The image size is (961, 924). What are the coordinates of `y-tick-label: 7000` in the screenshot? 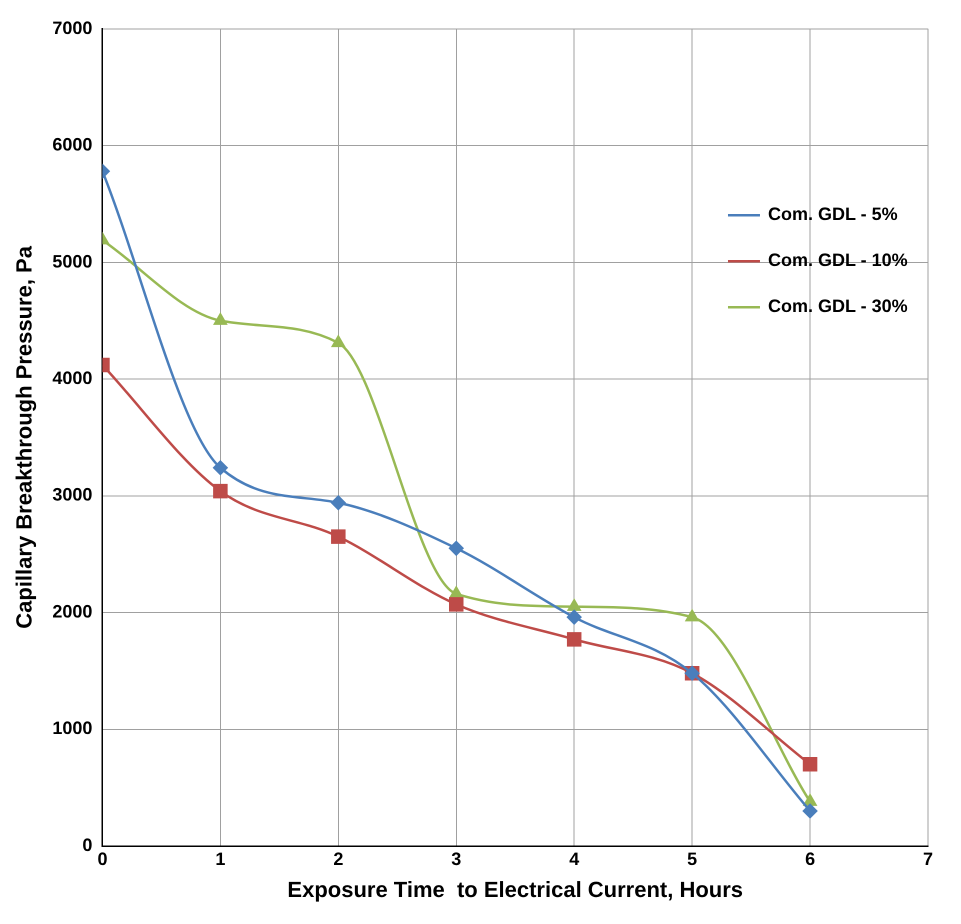 It's located at (72, 28).